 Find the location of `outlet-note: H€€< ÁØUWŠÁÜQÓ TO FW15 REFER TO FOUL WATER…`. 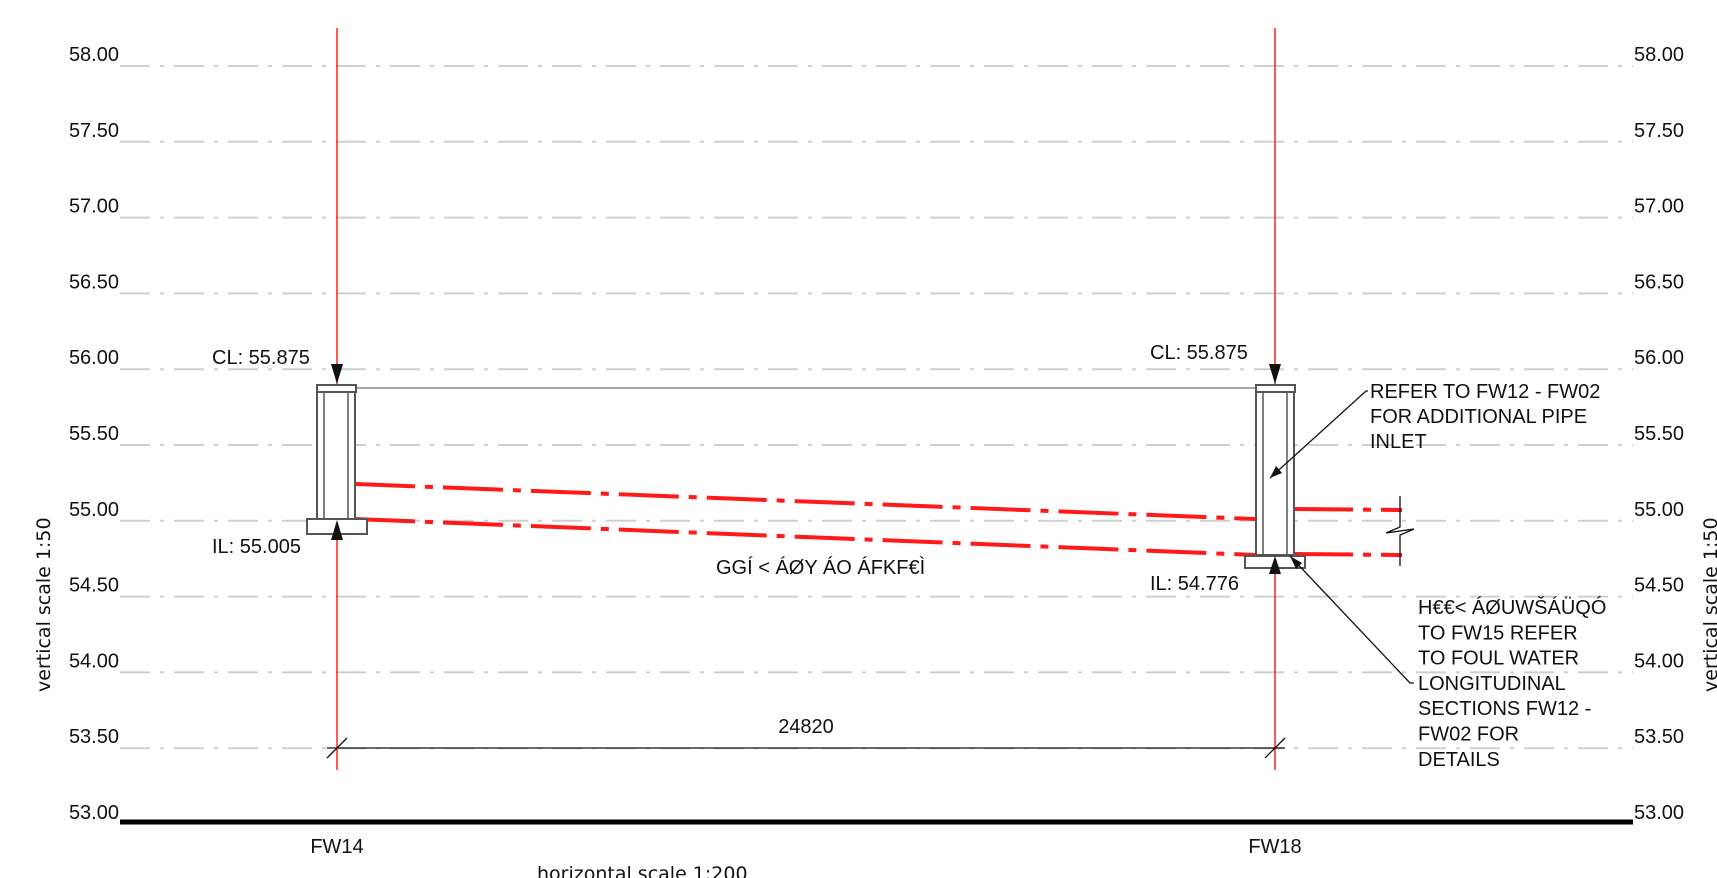

outlet-note: H€€< ÁØUWŠÁÜQÓ TO FW15 REFER TO FOUL WATER… is located at coordinates (1512, 683).